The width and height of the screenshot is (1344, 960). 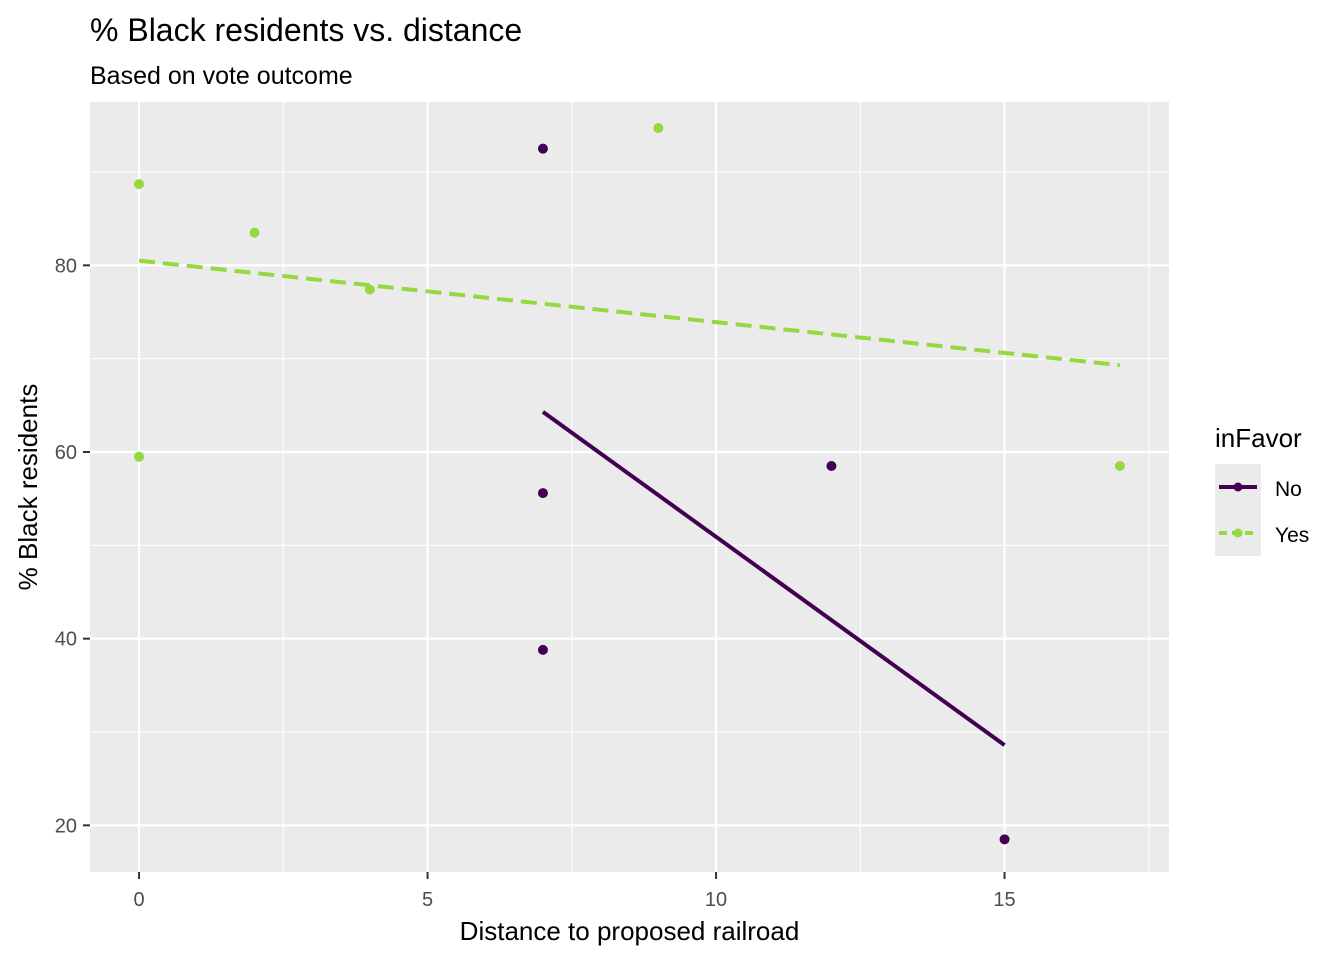 I want to click on legend-label-yes: Yes, so click(x=1292, y=535).